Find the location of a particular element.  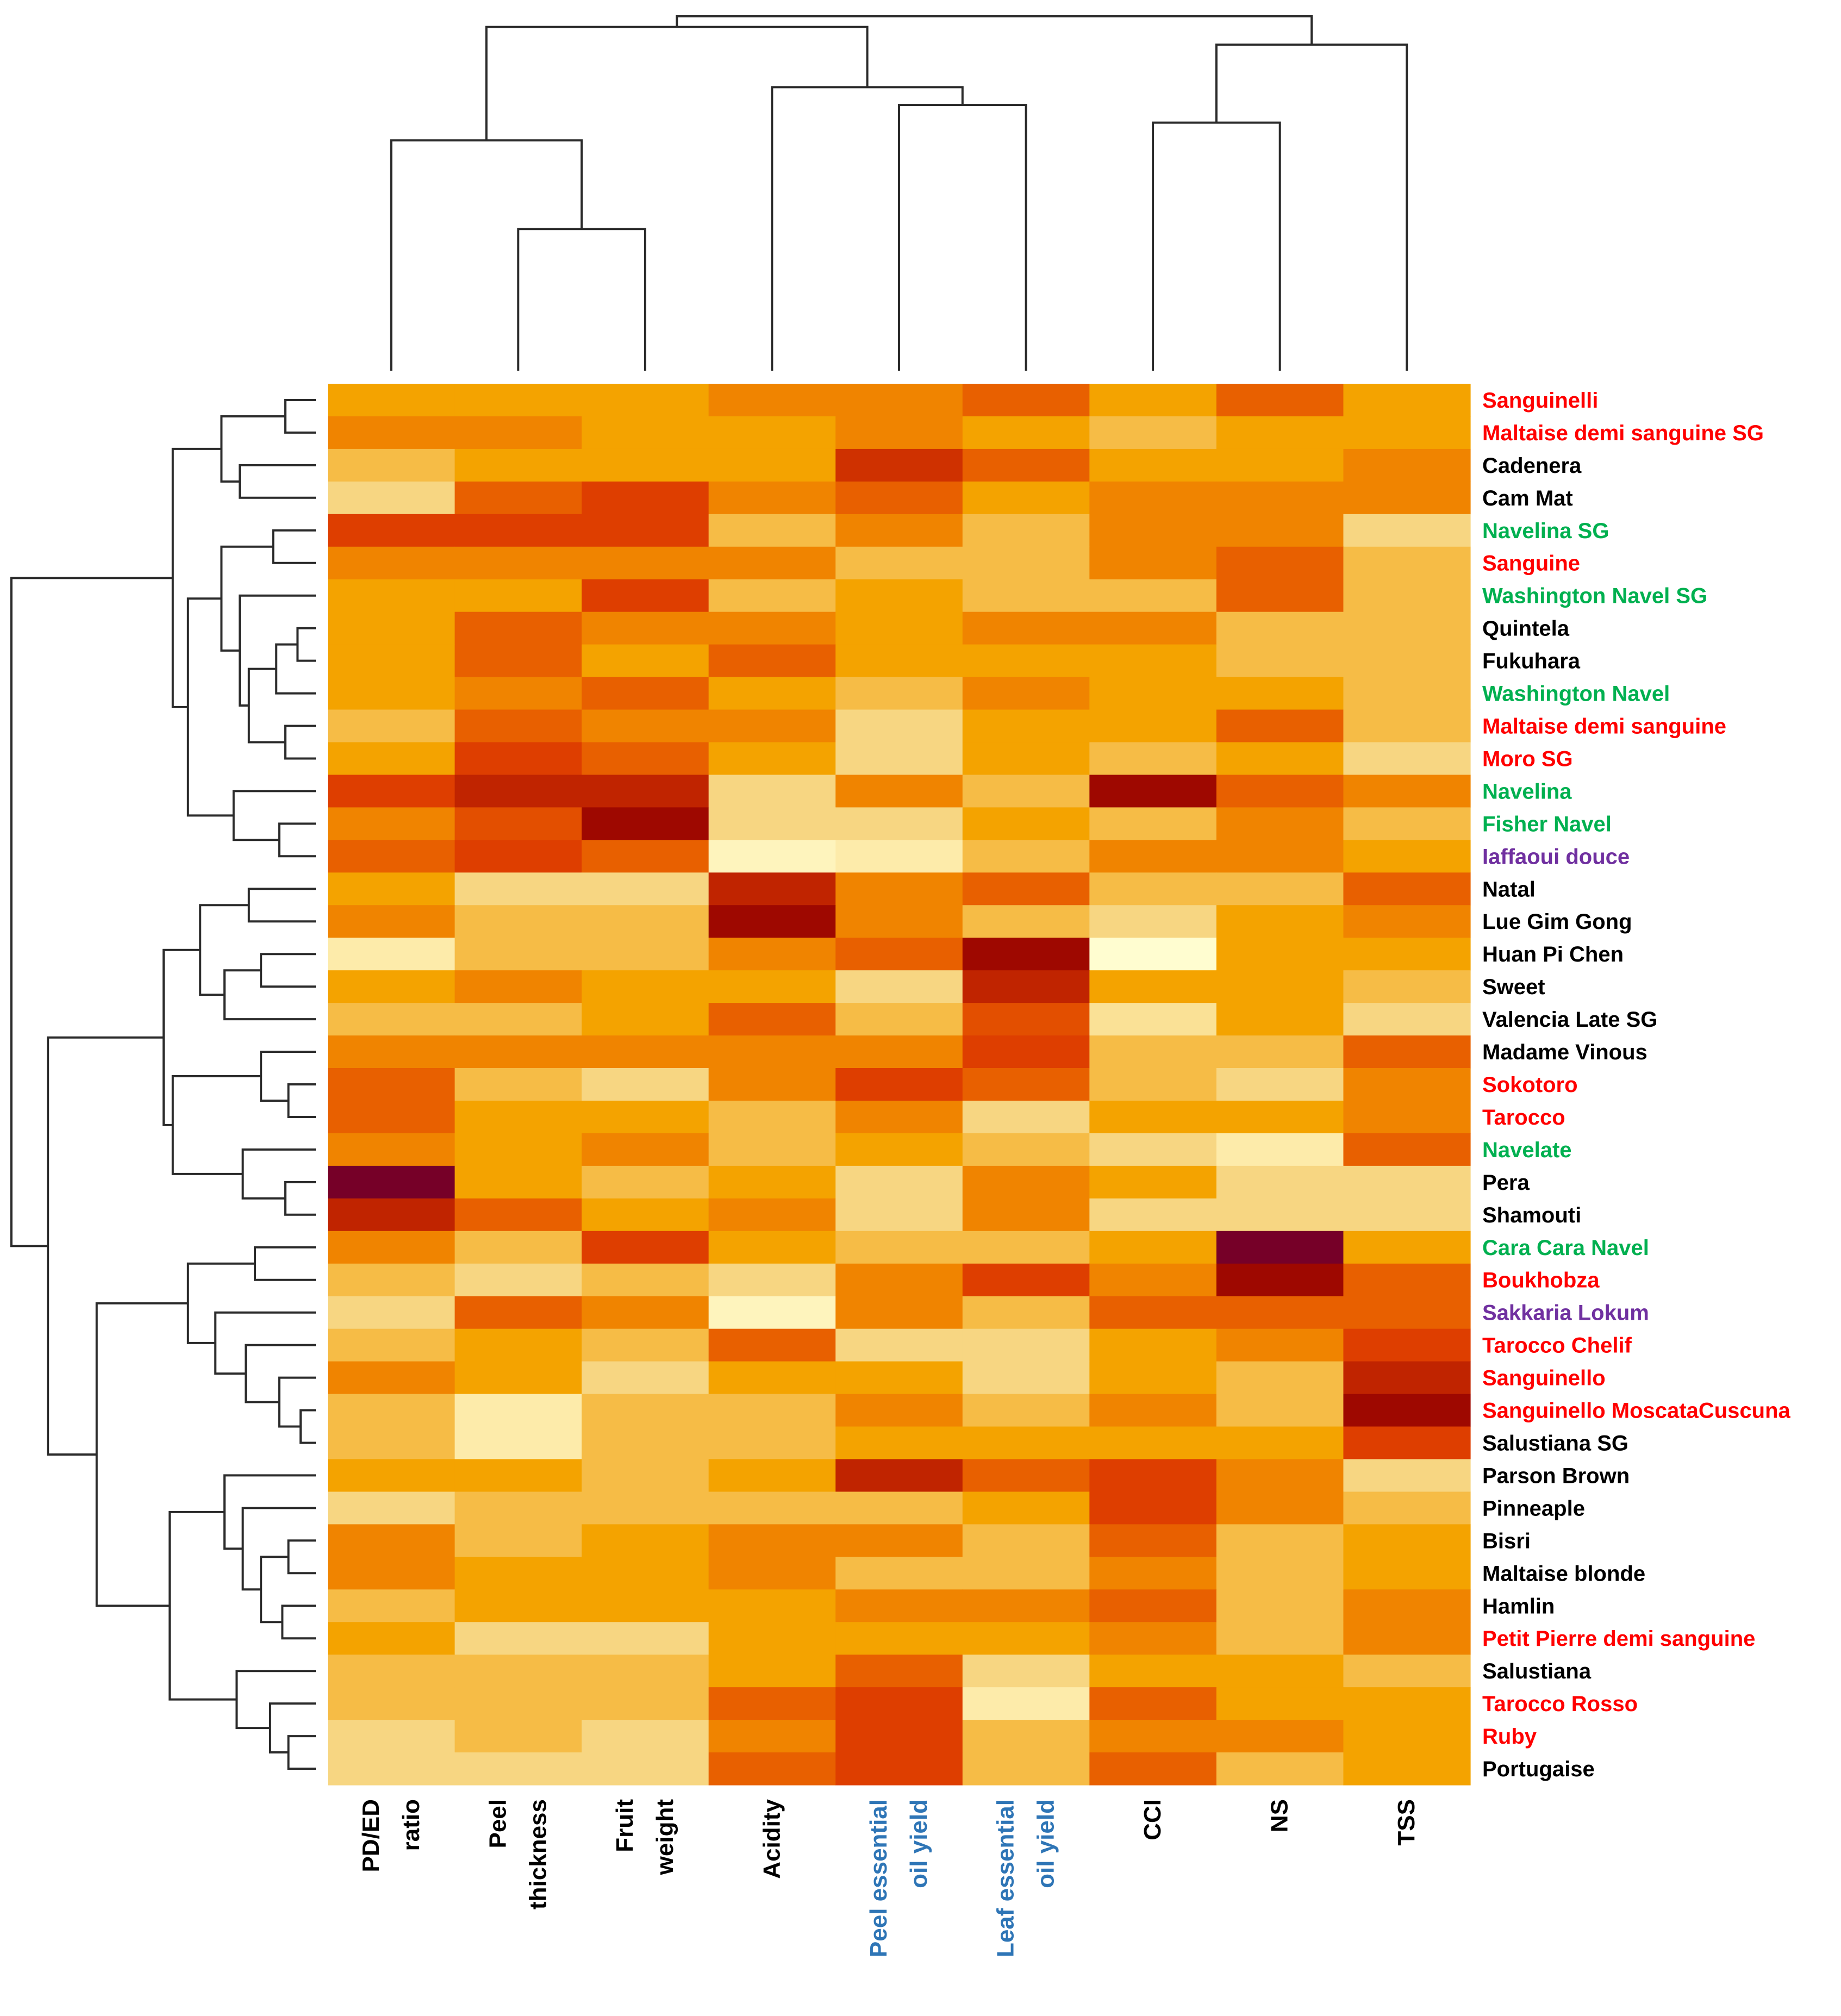

row-label: Tarocco Rosso is located at coordinates (1560, 1704).